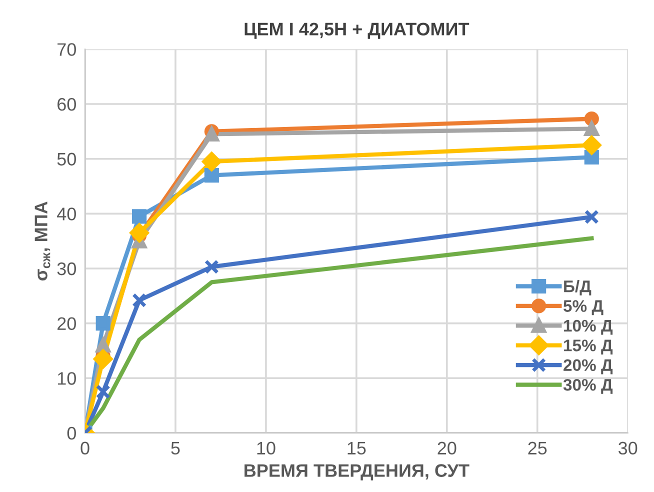  I want to click on y-tick-label: 10, so click(67, 378).